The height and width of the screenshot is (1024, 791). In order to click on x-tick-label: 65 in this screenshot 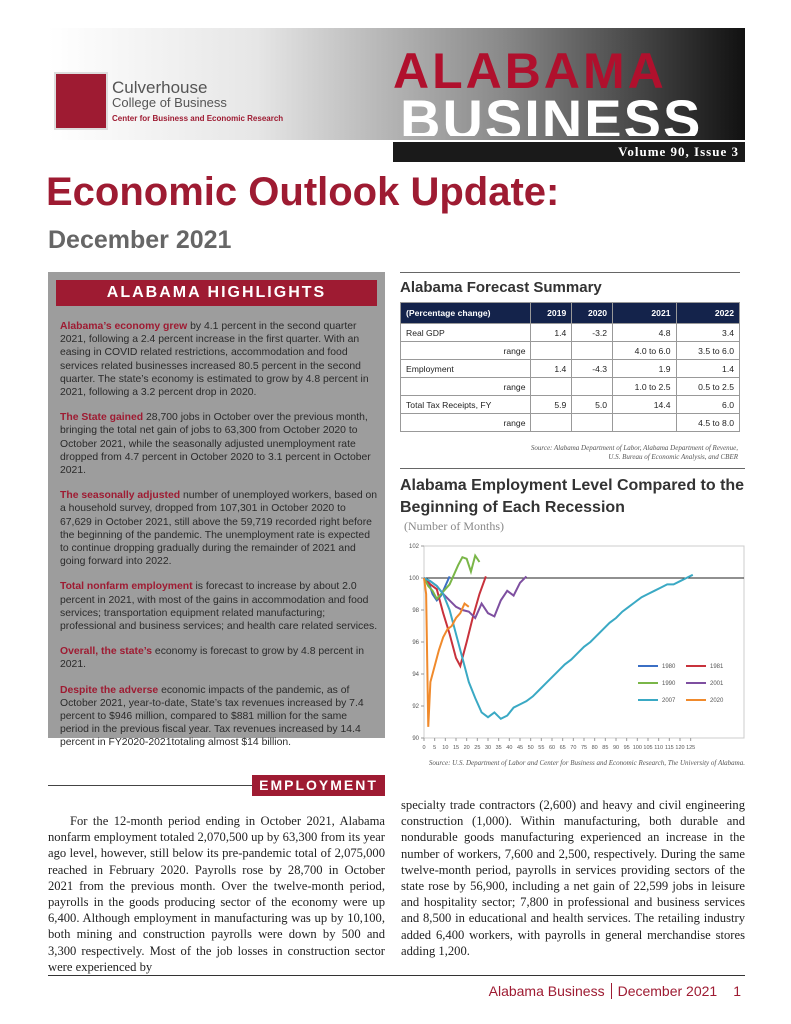, I will do `click(563, 748)`.